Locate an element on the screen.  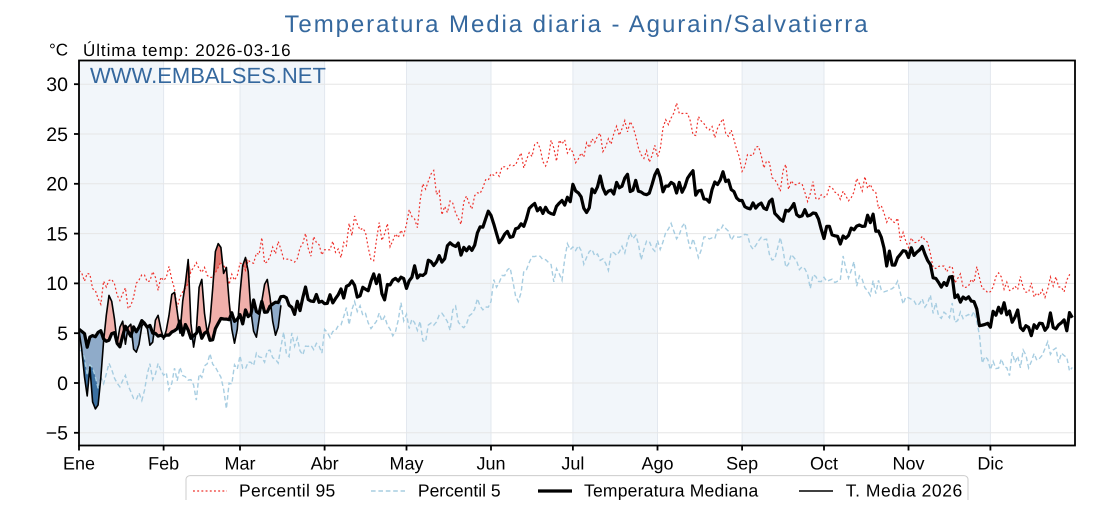
svg-text: Última temp: 2026-03-16 is located at coordinates (187, 50).